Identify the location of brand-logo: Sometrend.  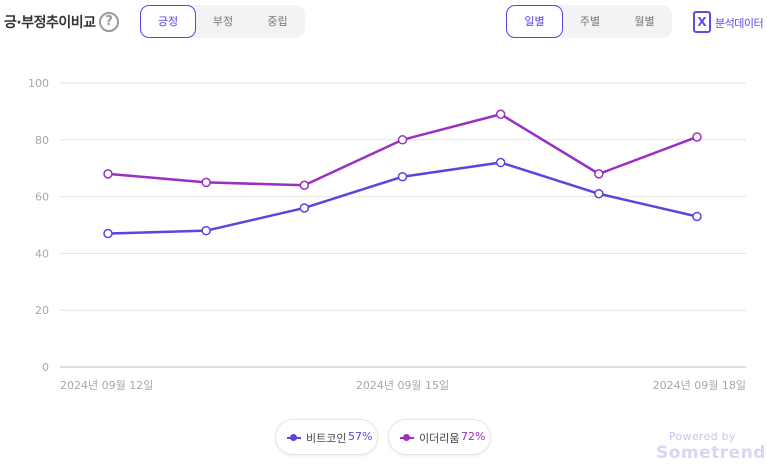
(711, 453).